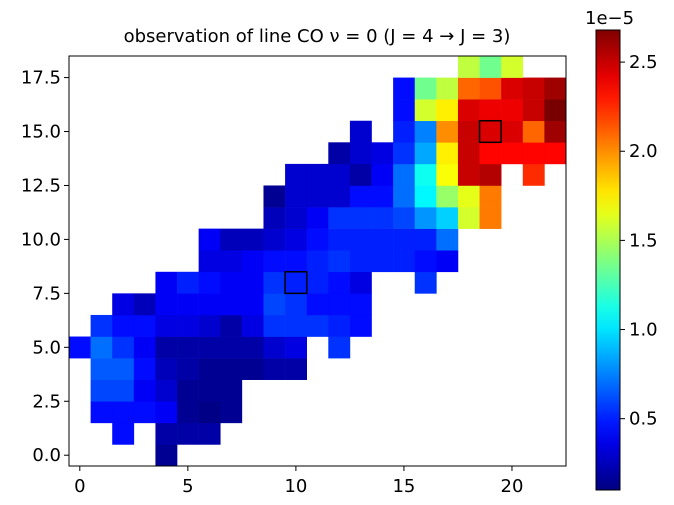 This screenshot has height=505, width=674. What do you see at coordinates (643, 330) in the screenshot?
I see `colorbar-tick-label: 1.0` at bounding box center [643, 330].